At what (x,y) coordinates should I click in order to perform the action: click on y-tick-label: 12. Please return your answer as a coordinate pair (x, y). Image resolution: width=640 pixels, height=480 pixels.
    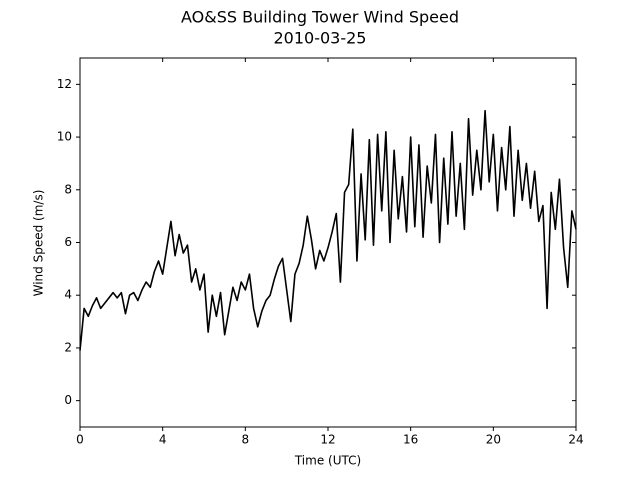
    Looking at the image, I should click on (64, 84).